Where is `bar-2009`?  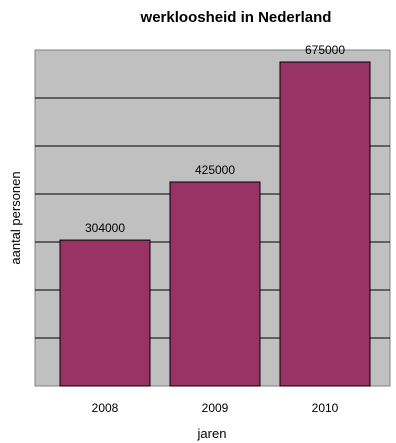 bar-2009 is located at coordinates (215, 284).